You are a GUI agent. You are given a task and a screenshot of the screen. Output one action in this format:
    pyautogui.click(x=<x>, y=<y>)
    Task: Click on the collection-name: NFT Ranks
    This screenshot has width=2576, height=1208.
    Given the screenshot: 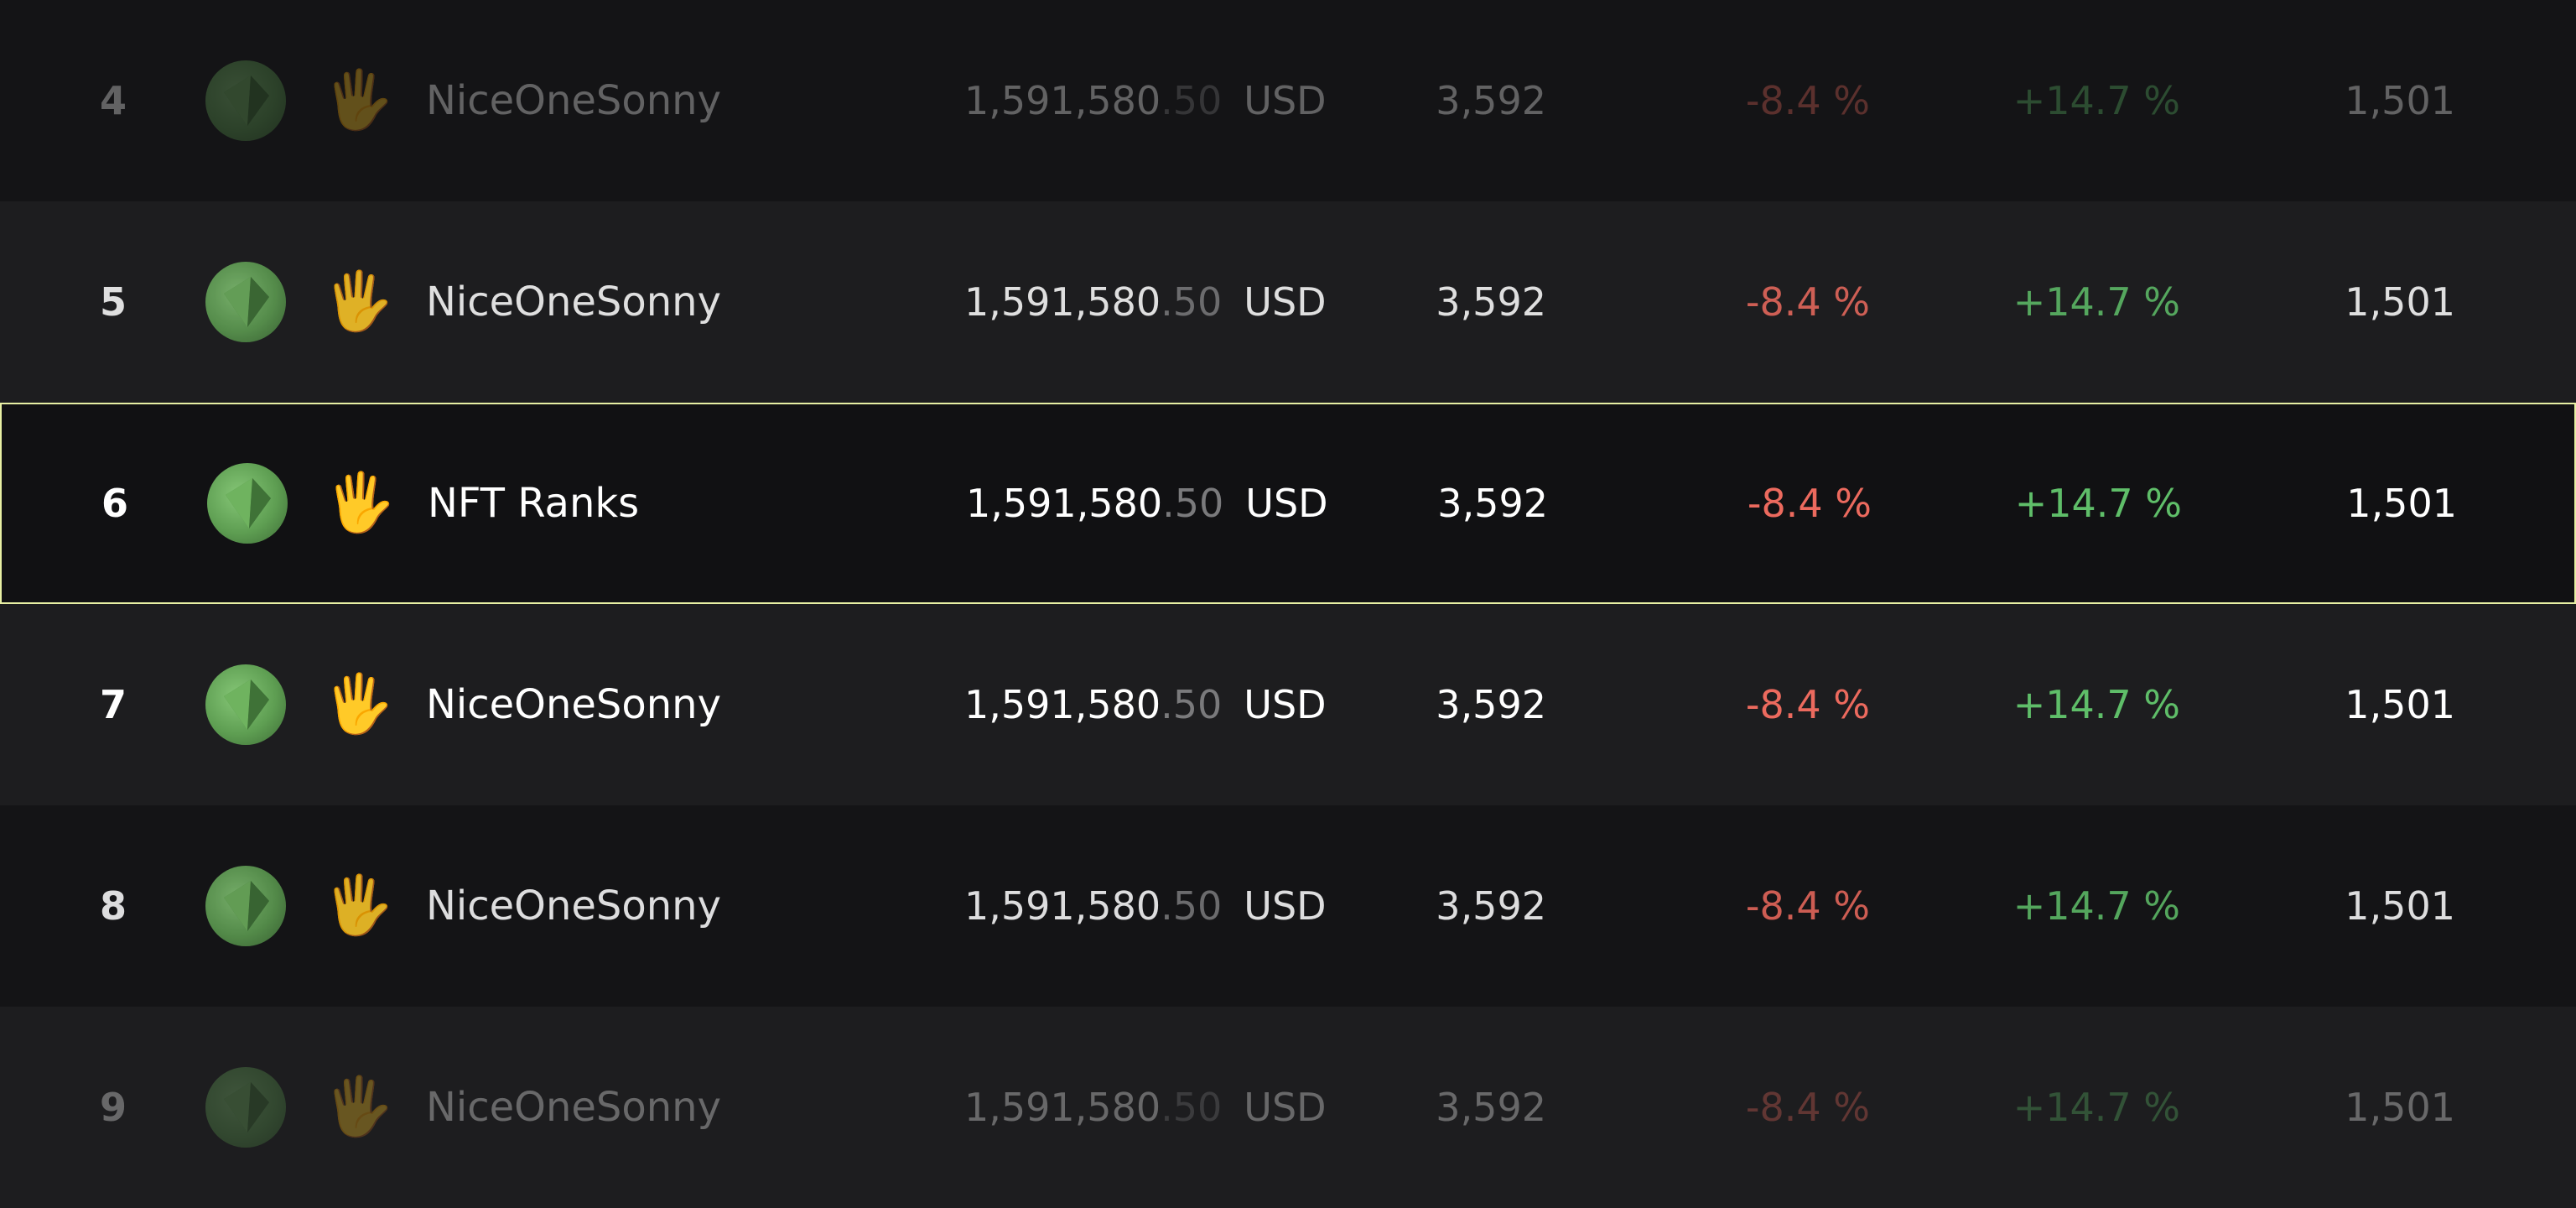 What is the action you would take?
    pyautogui.click(x=534, y=504)
    